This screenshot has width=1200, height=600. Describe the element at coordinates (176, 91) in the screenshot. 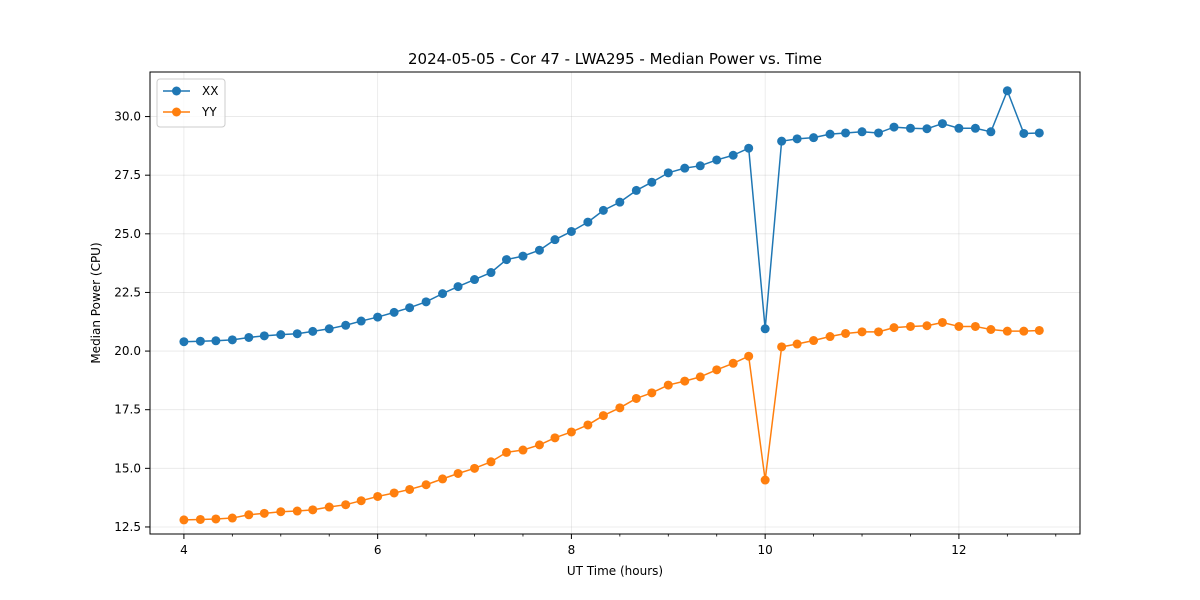

I see `legend-xx-marker` at that location.